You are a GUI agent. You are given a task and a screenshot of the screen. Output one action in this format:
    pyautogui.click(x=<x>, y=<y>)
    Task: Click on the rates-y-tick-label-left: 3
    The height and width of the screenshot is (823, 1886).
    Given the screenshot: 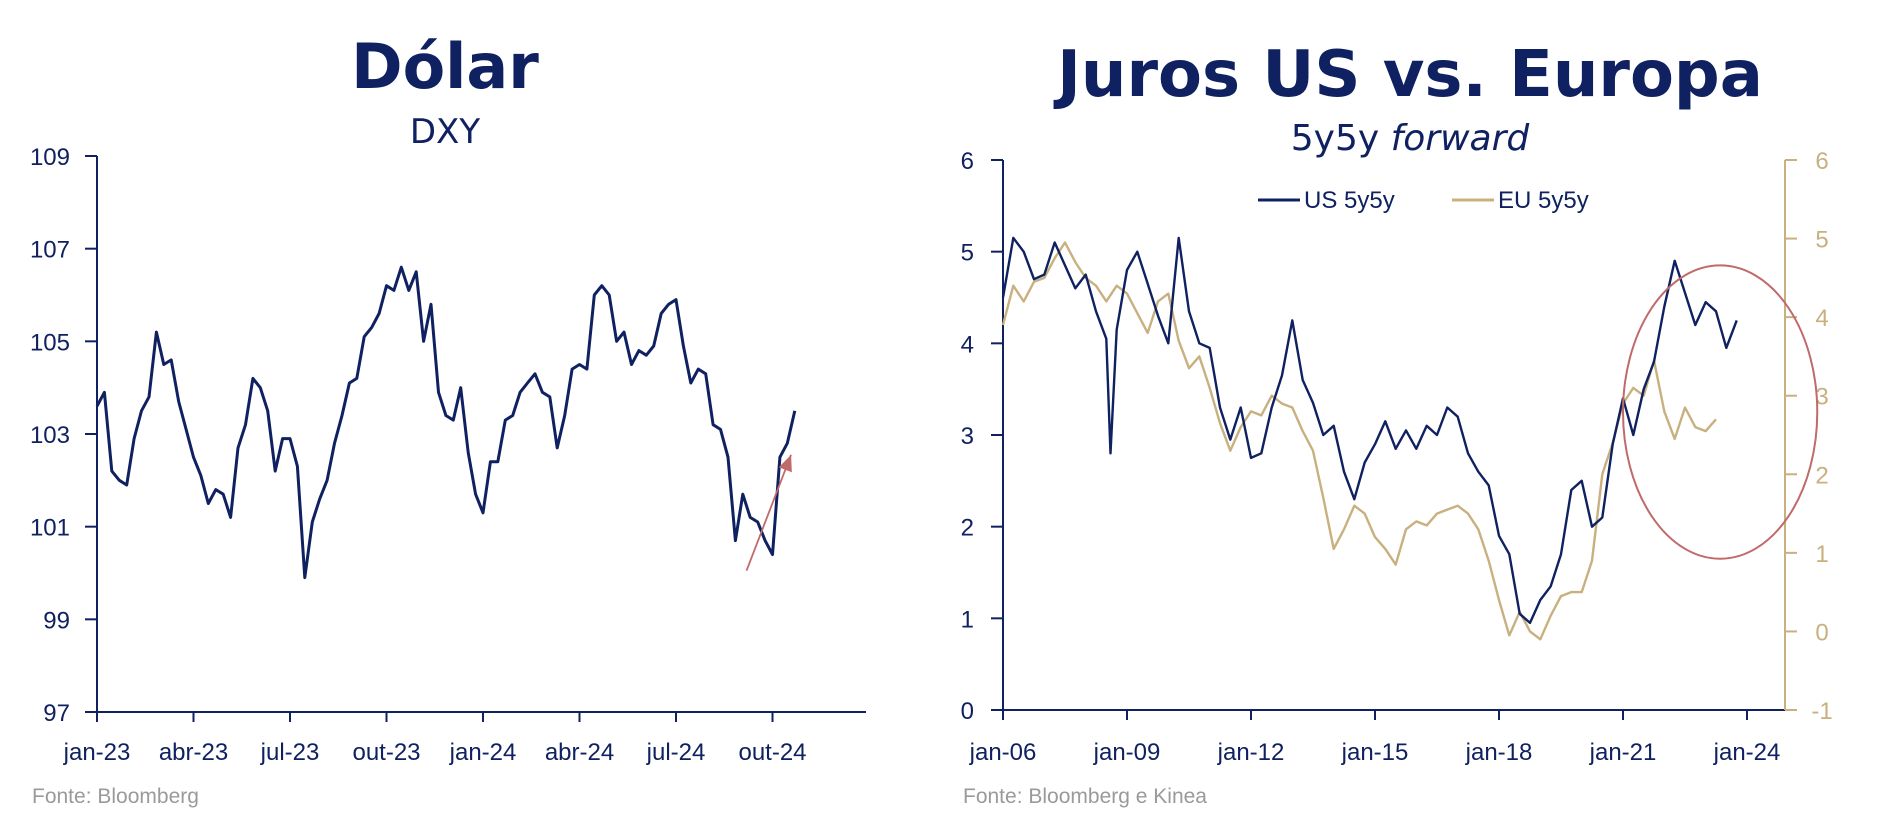 What is the action you would take?
    pyautogui.click(x=967, y=436)
    